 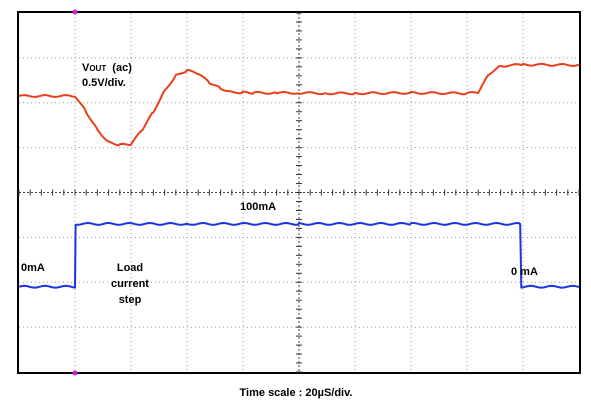 I want to click on vout-label-suffix: (ac), so click(x=122, y=68).